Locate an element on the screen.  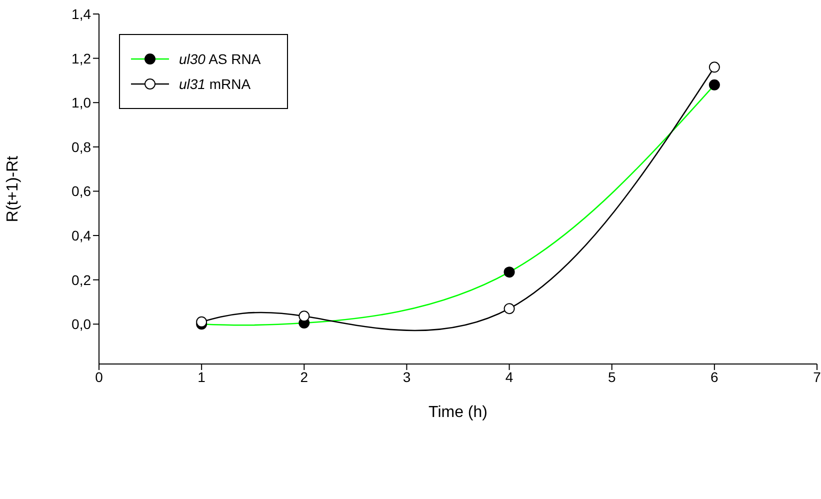
y-tick-label: 1,2 is located at coordinates (82, 58).